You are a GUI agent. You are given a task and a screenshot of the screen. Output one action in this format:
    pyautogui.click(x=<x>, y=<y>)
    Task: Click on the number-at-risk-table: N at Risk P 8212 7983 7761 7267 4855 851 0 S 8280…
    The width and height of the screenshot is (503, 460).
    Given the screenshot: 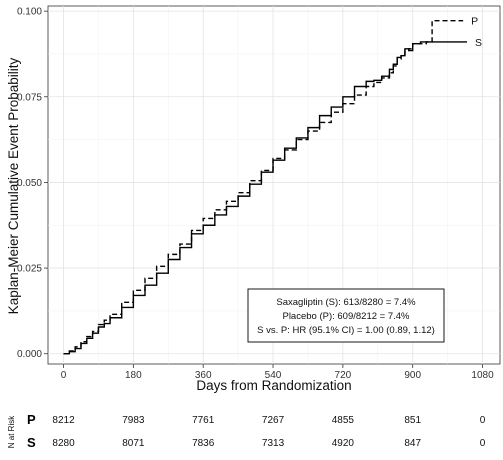 What is the action you would take?
    pyautogui.click(x=246, y=431)
    